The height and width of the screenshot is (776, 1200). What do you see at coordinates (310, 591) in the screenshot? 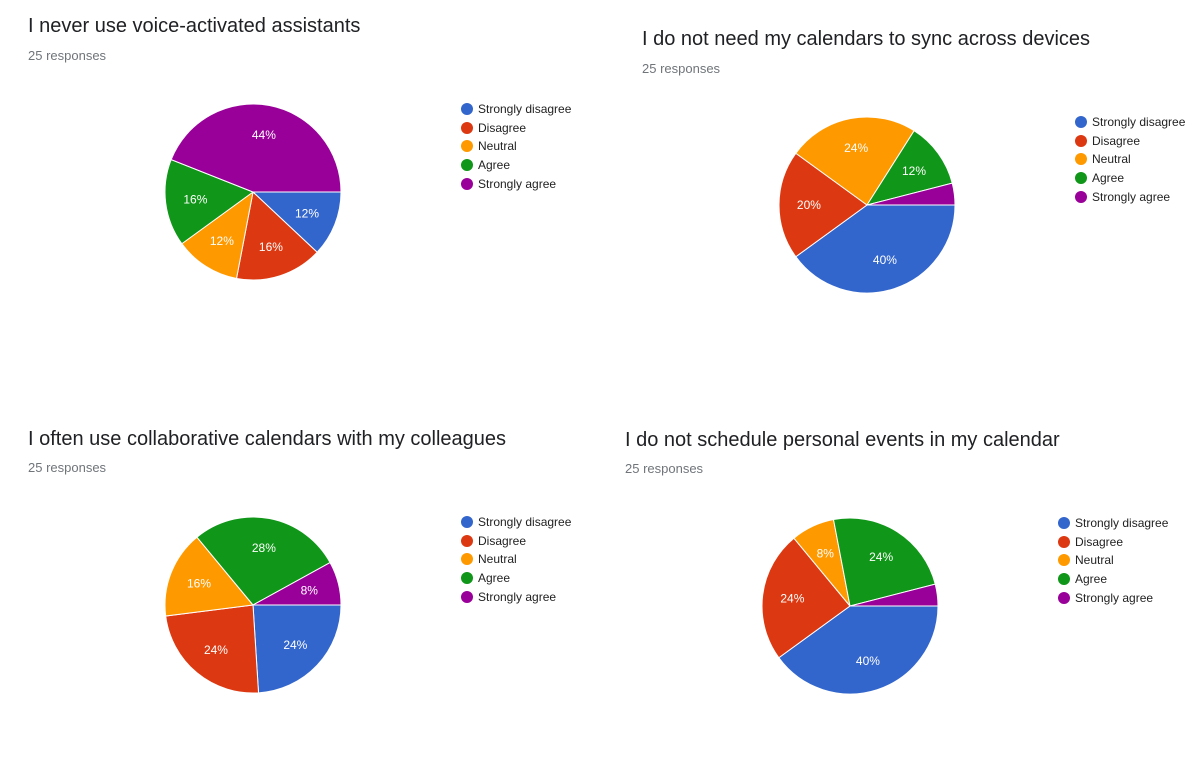
I see `pie-label-strongly-agree: 8%` at bounding box center [310, 591].